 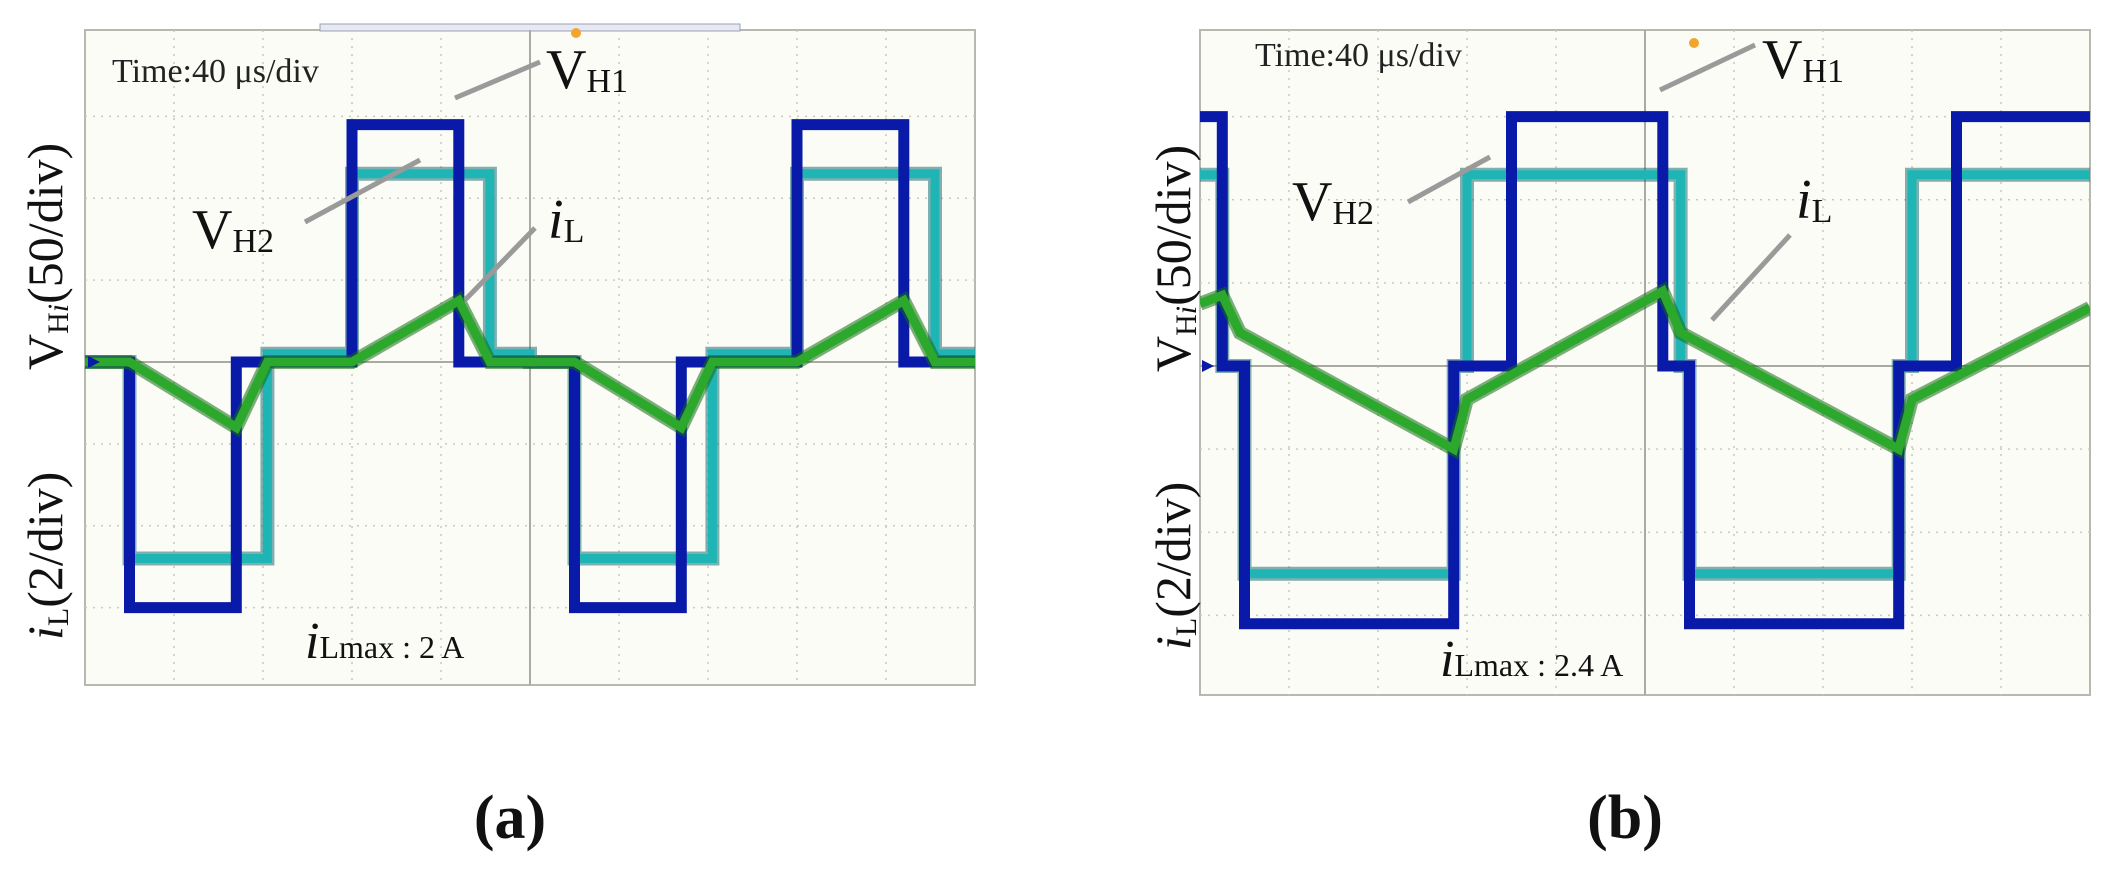 I want to click on panel-b-ilmax-label: iLmax : 2.4 A, so click(x=1531, y=659).